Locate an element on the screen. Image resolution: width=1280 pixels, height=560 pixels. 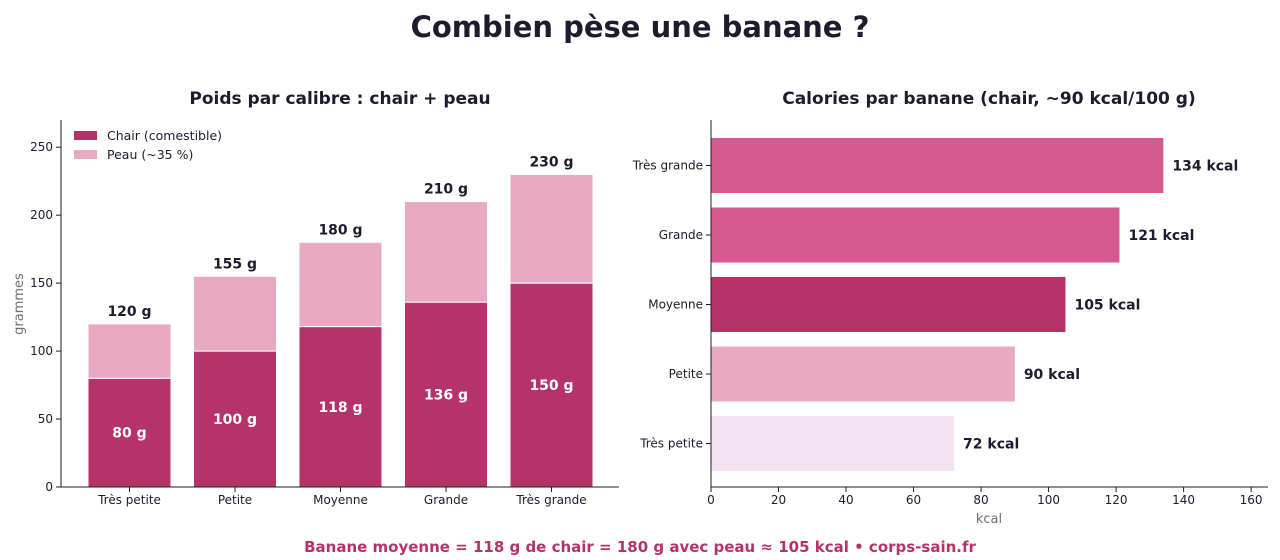
left-y-tick-label: 100 is located at coordinates (41, 351).